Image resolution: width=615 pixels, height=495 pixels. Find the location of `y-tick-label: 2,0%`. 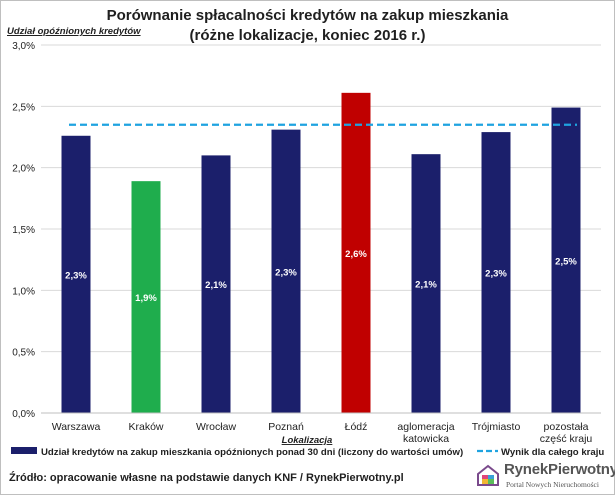

y-tick-label: 2,0% is located at coordinates (23, 169).